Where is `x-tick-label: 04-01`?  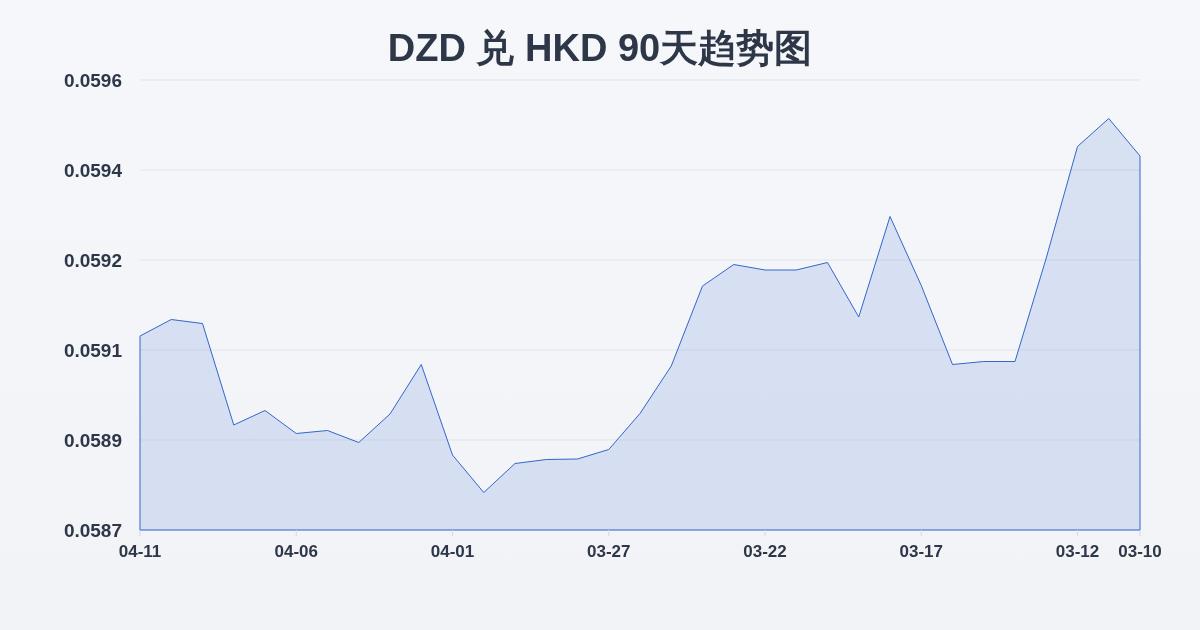 x-tick-label: 04-01 is located at coordinates (452, 551).